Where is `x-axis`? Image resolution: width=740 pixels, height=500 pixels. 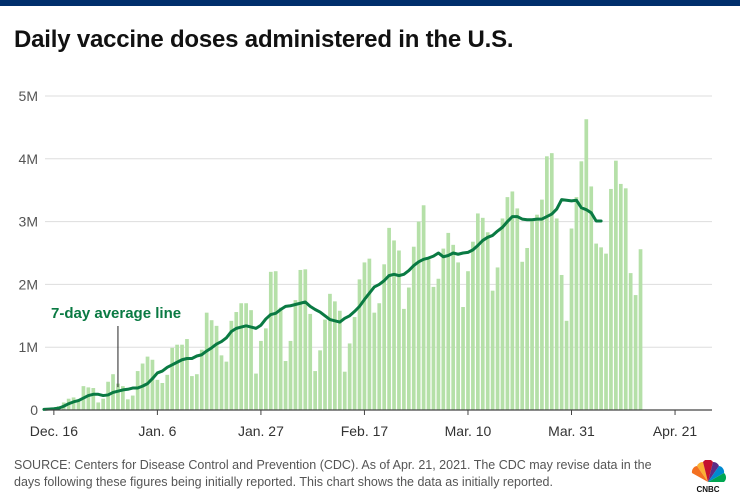
x-axis is located at coordinates (378, 412).